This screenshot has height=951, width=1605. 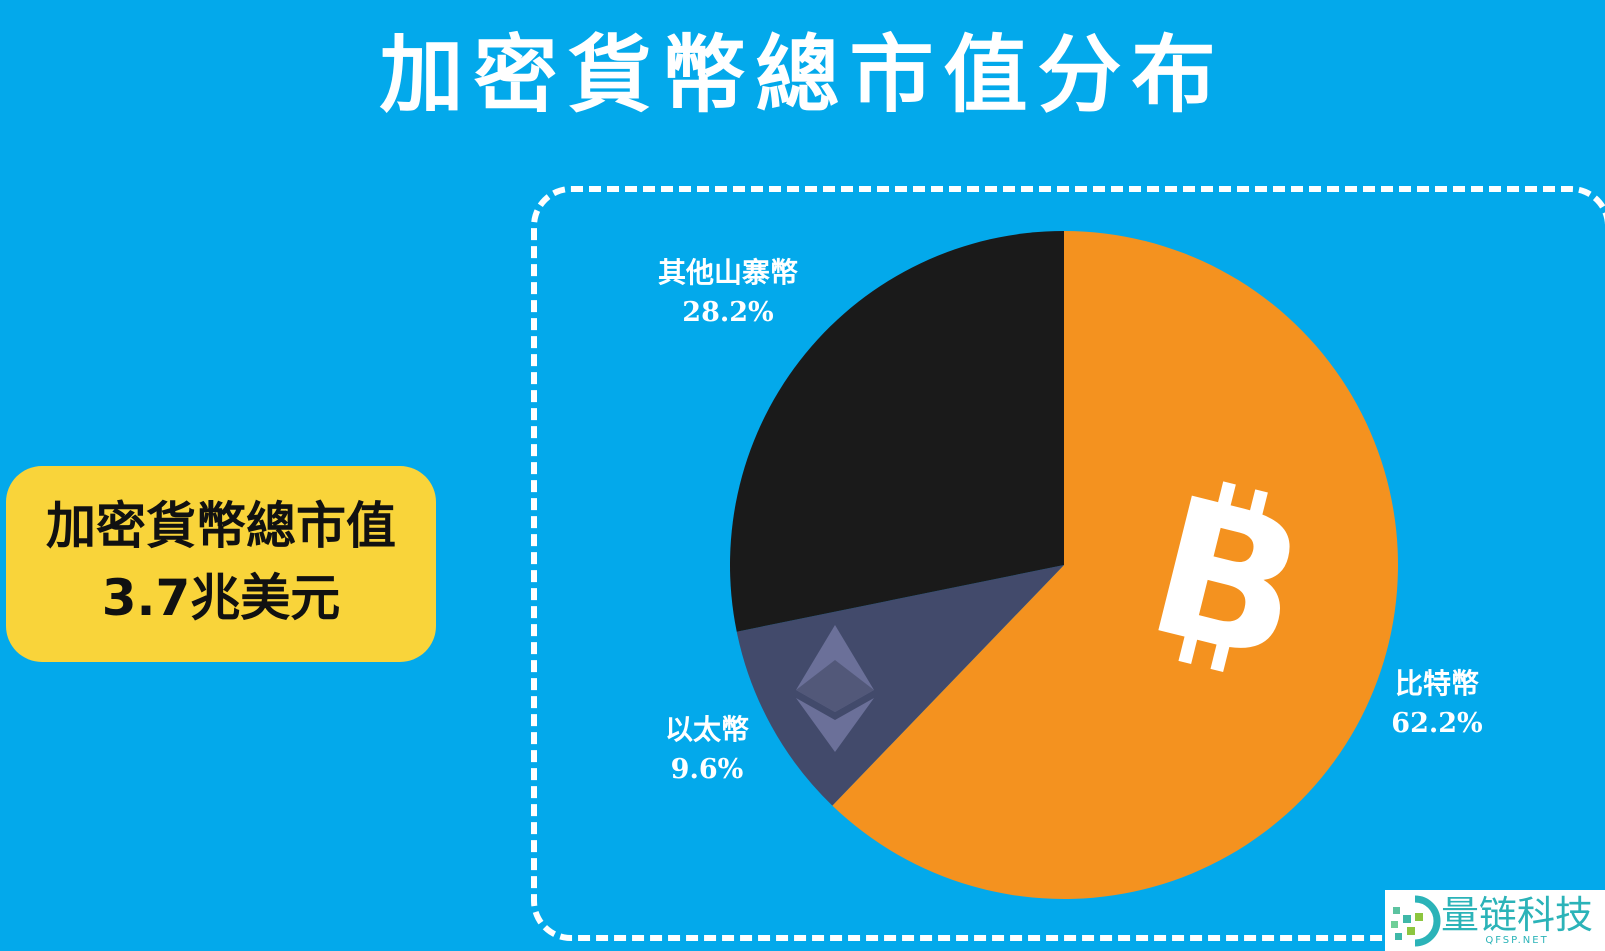 I want to click on label-name: 以太幣, so click(x=706, y=729).